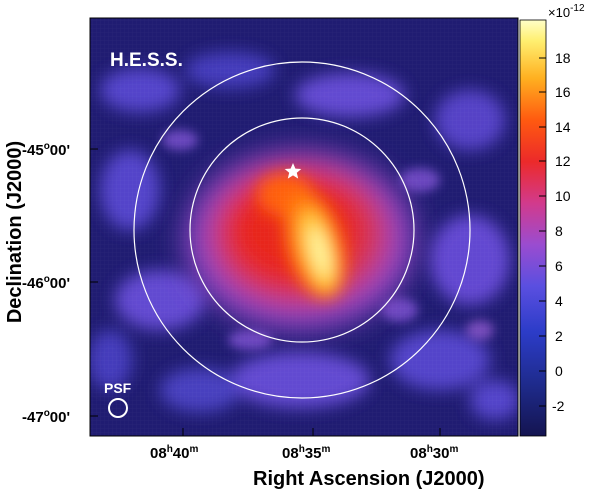 This screenshot has width=600, height=491. I want to click on colorbar-tick-label: 6, so click(559, 266).